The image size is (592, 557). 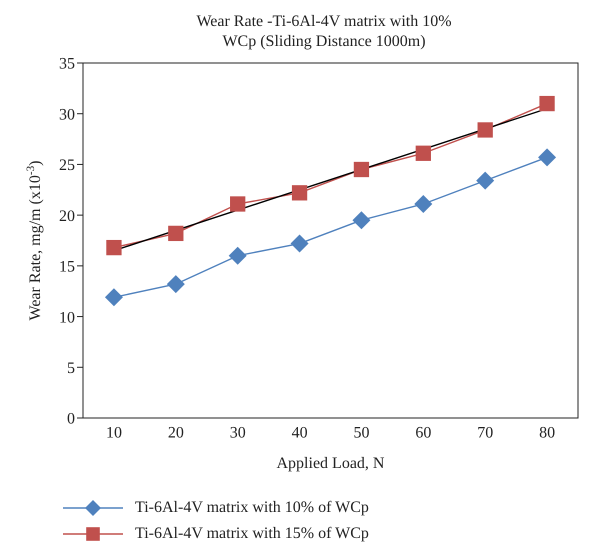 What do you see at coordinates (67, 216) in the screenshot?
I see `y-tick-label: 20` at bounding box center [67, 216].